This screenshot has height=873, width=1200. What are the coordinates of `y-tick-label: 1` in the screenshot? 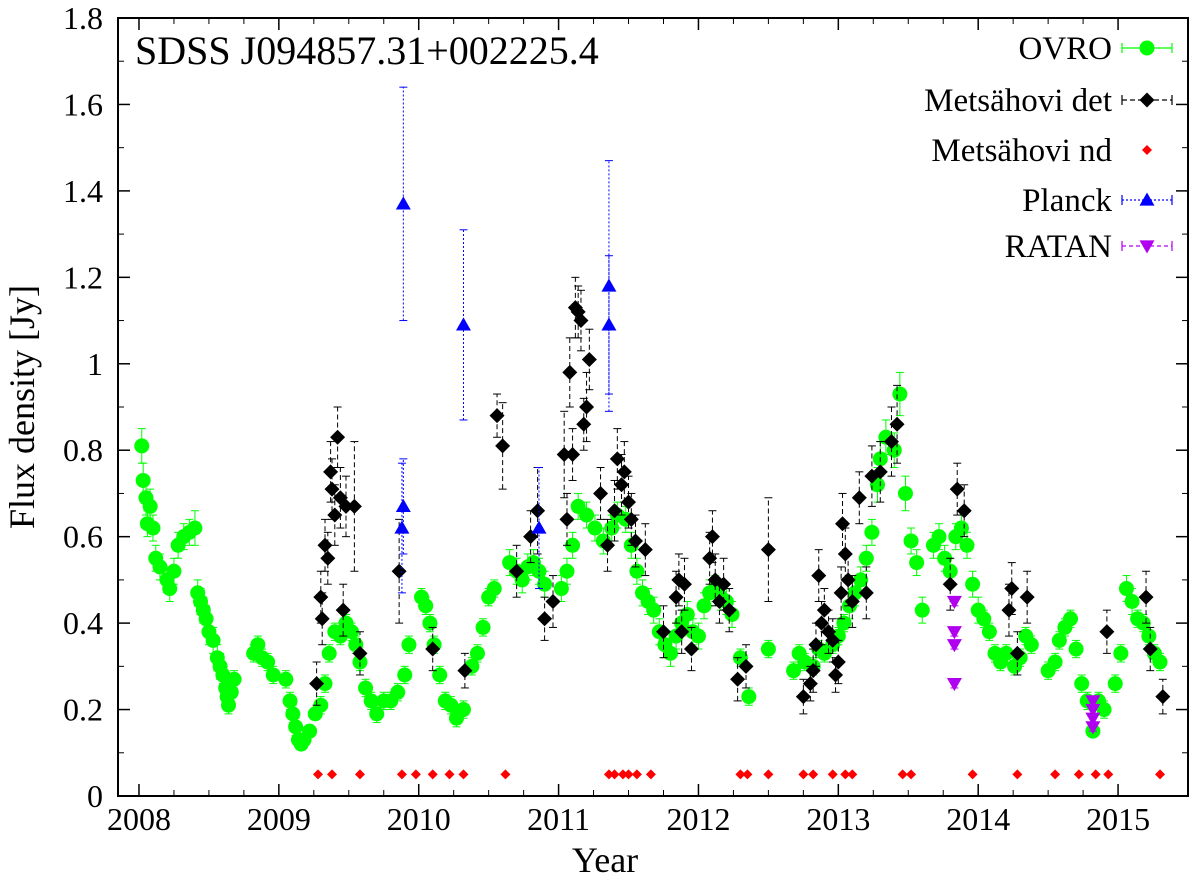 It's located at (95, 364).